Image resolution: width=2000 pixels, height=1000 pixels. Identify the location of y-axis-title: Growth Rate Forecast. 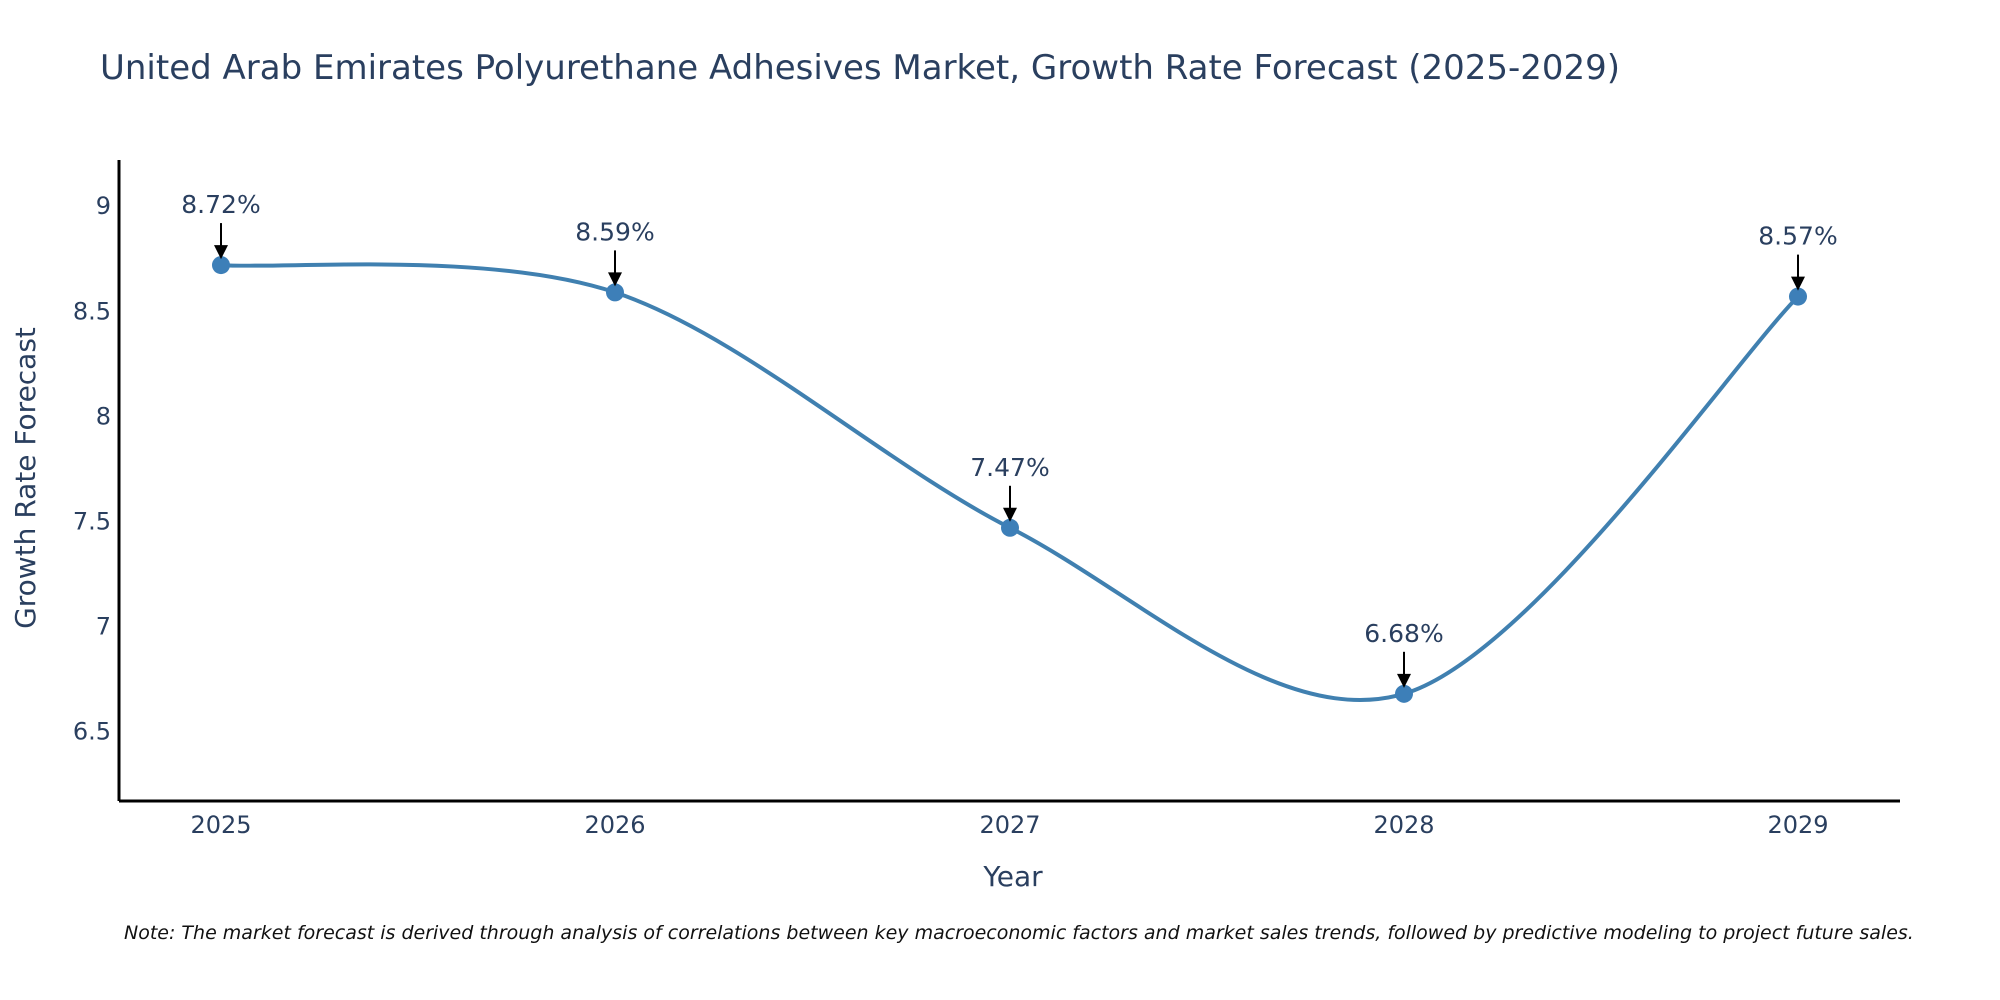
(25, 478).